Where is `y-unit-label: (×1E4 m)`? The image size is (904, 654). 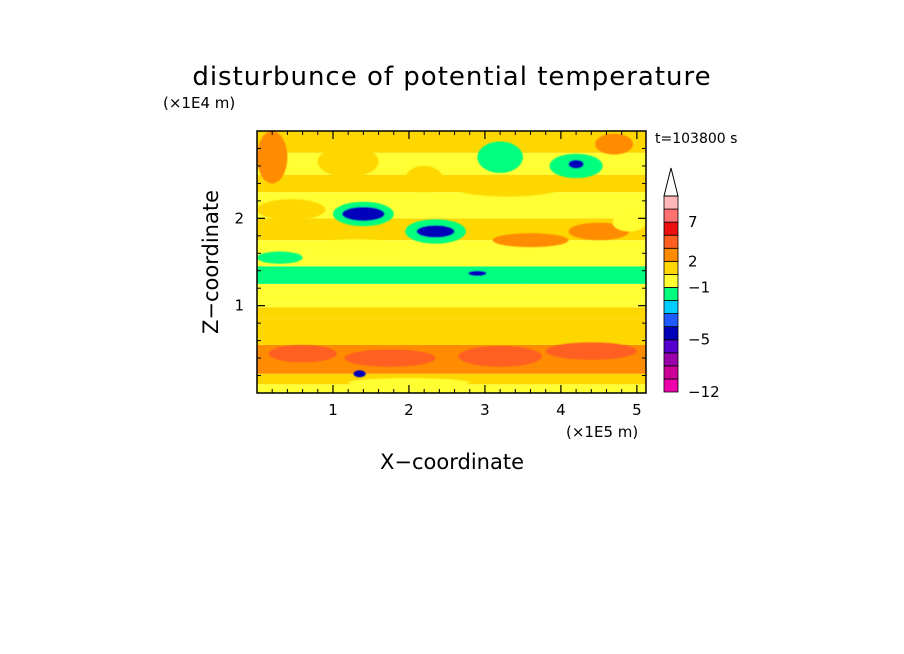 y-unit-label: (×1E4 m) is located at coordinates (199, 103).